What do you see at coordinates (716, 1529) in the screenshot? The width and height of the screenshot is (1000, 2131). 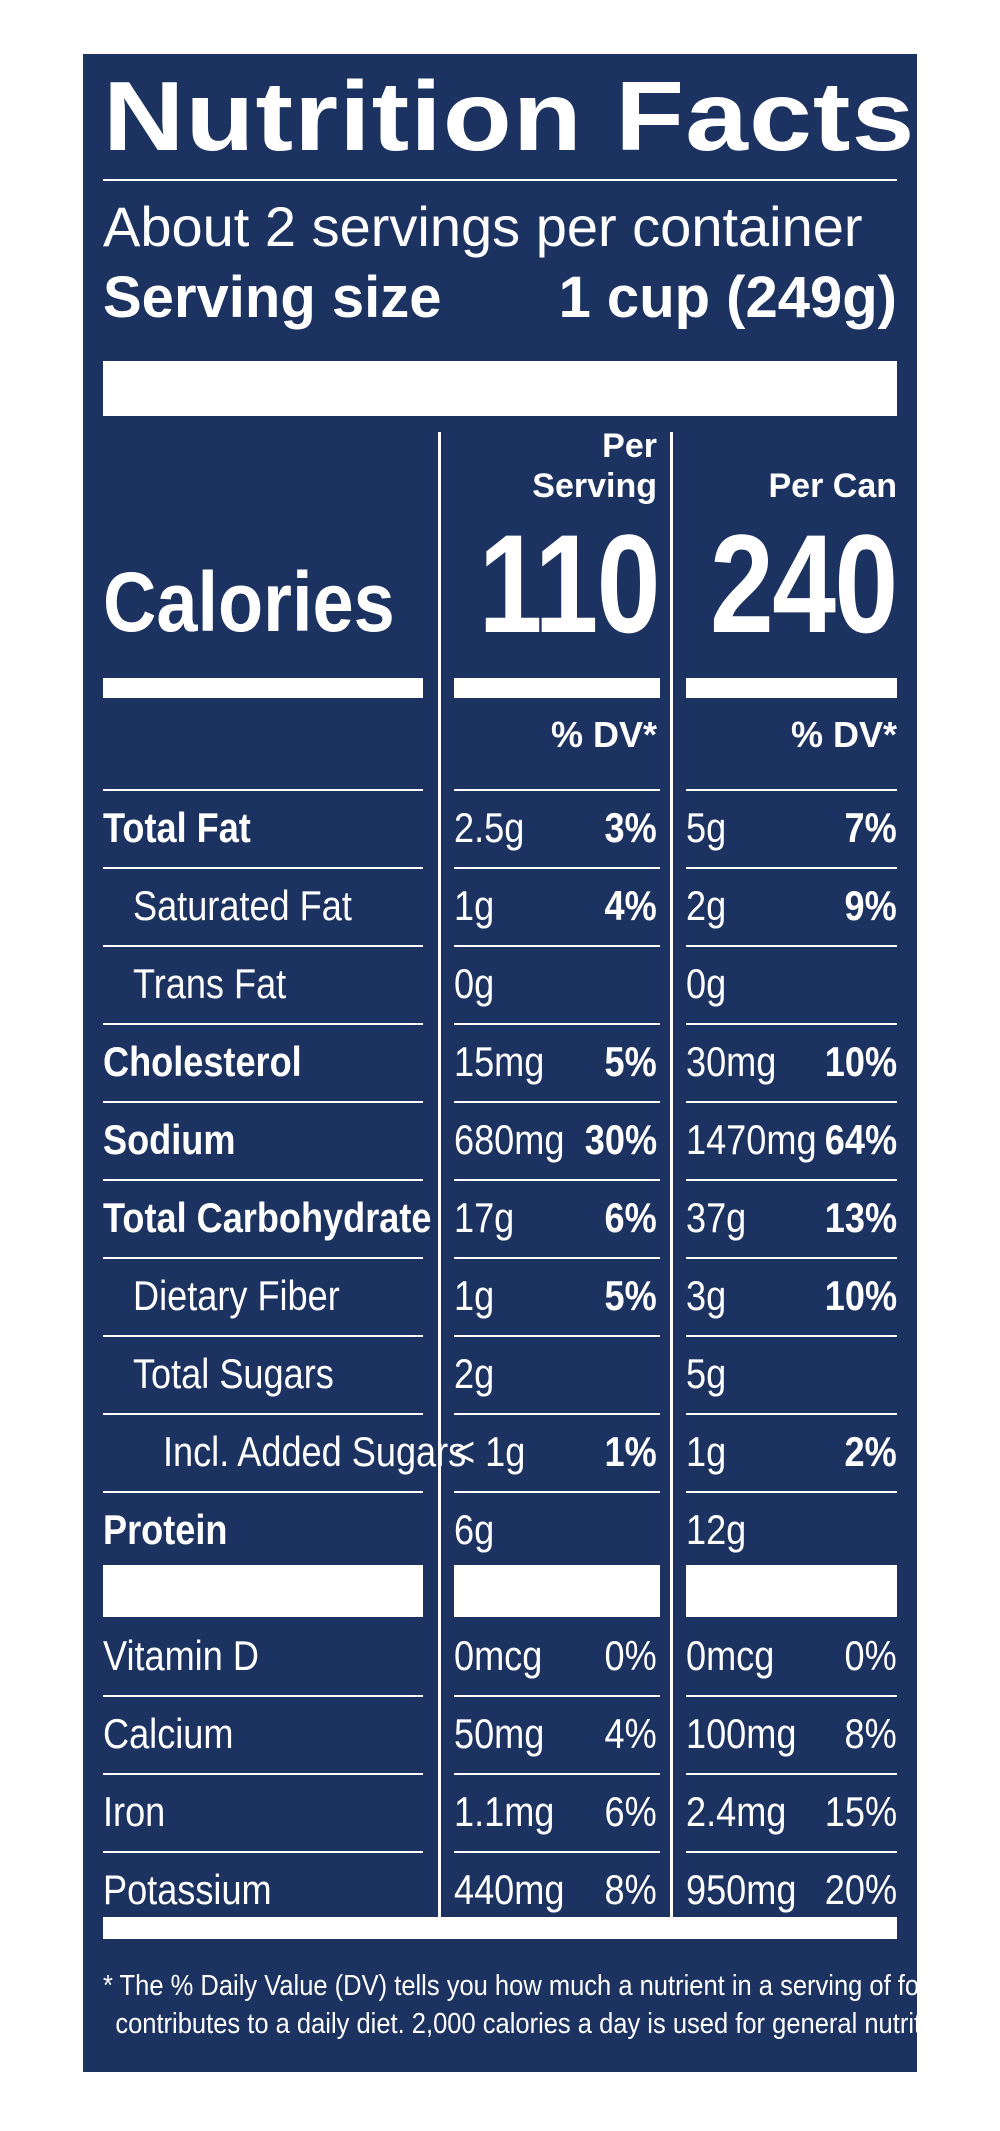 I see `can-amount: 12g` at bounding box center [716, 1529].